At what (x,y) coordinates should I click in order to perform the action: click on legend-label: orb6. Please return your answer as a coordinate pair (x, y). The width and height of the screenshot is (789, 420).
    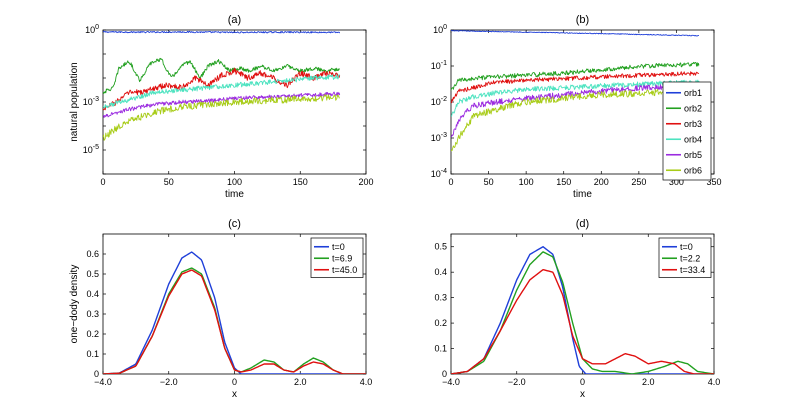
    Looking at the image, I should click on (693, 170).